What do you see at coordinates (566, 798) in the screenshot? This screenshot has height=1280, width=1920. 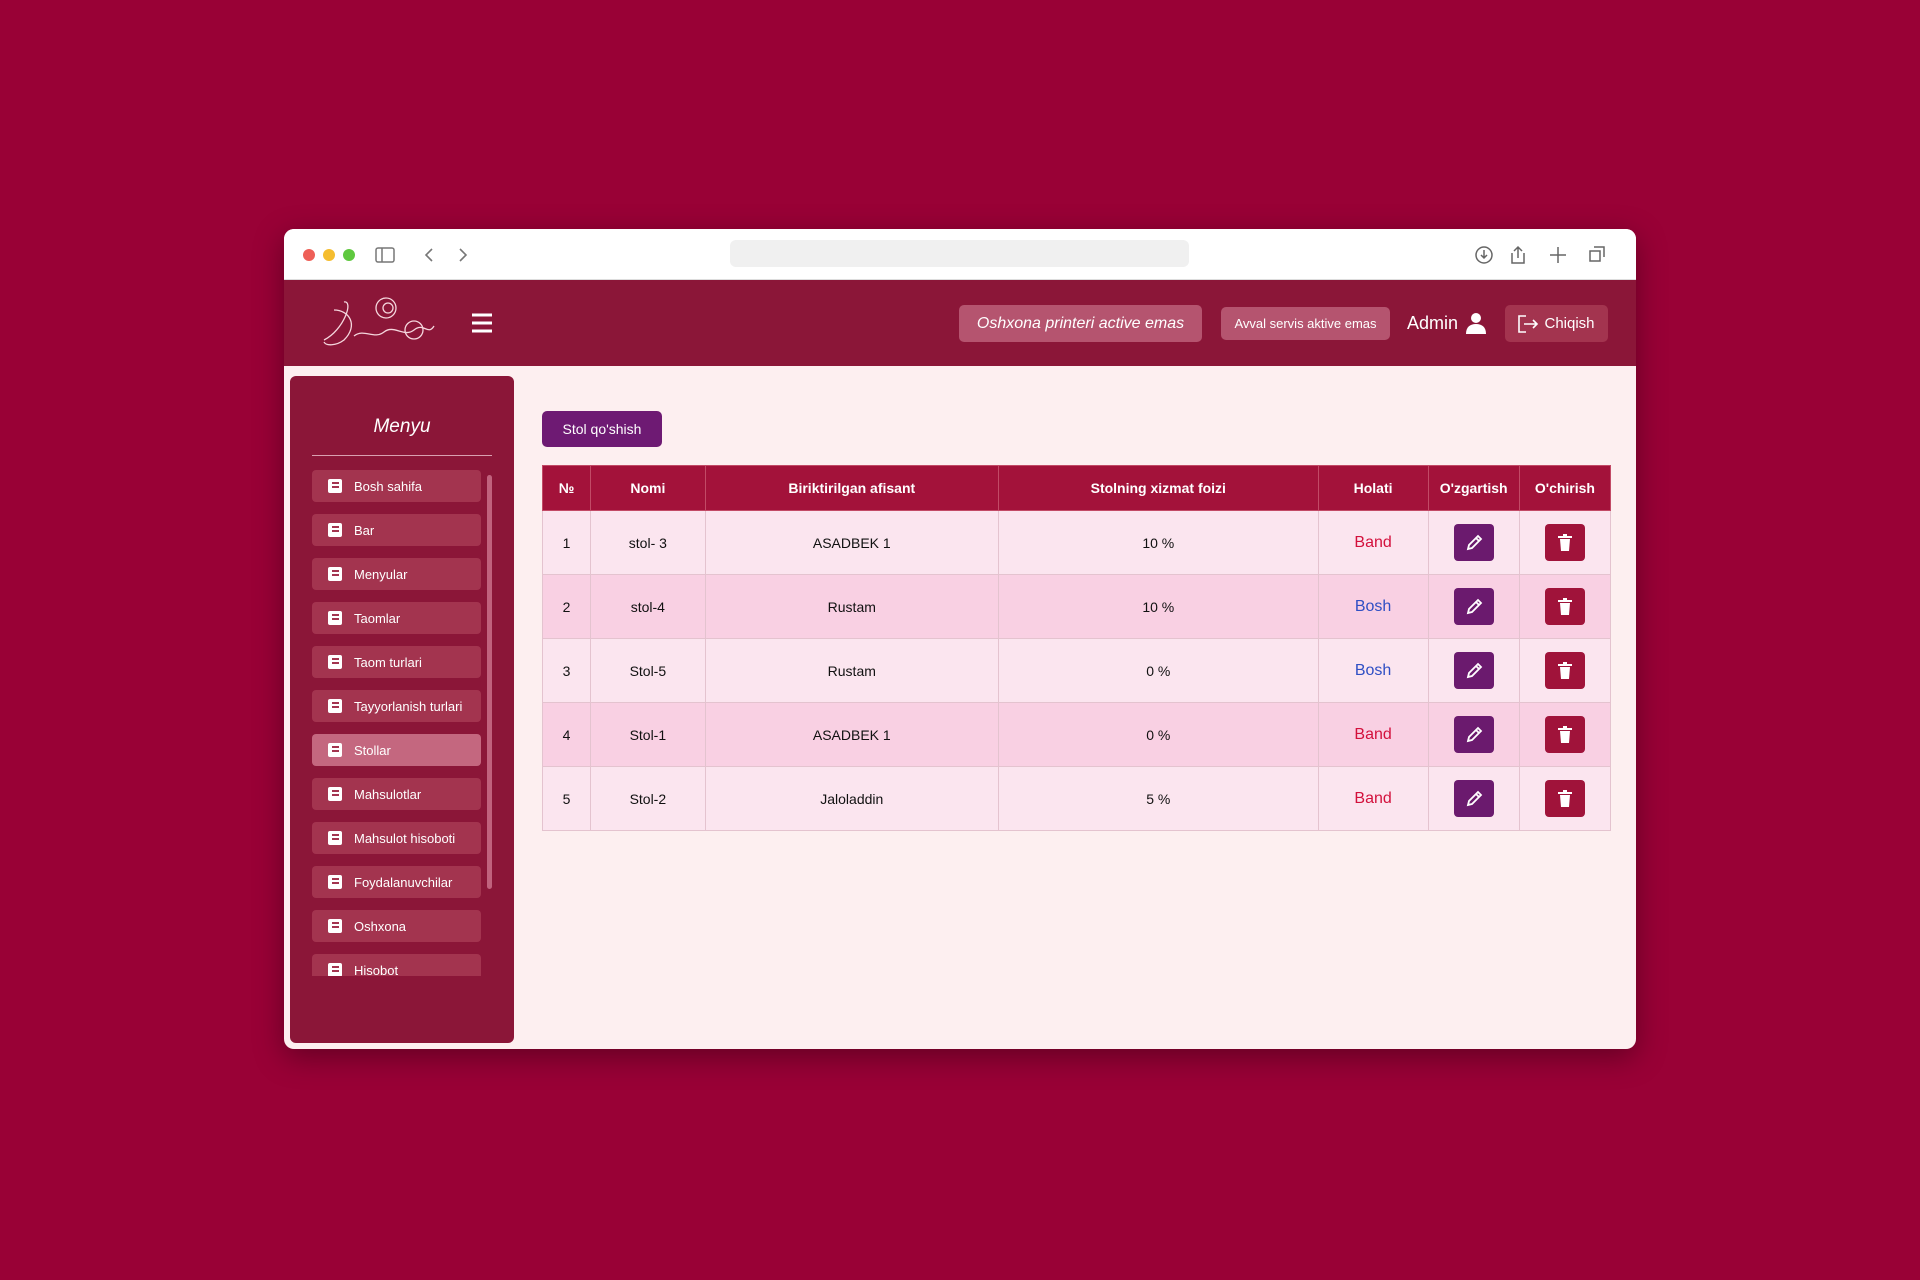 I see `cell: 5` at bounding box center [566, 798].